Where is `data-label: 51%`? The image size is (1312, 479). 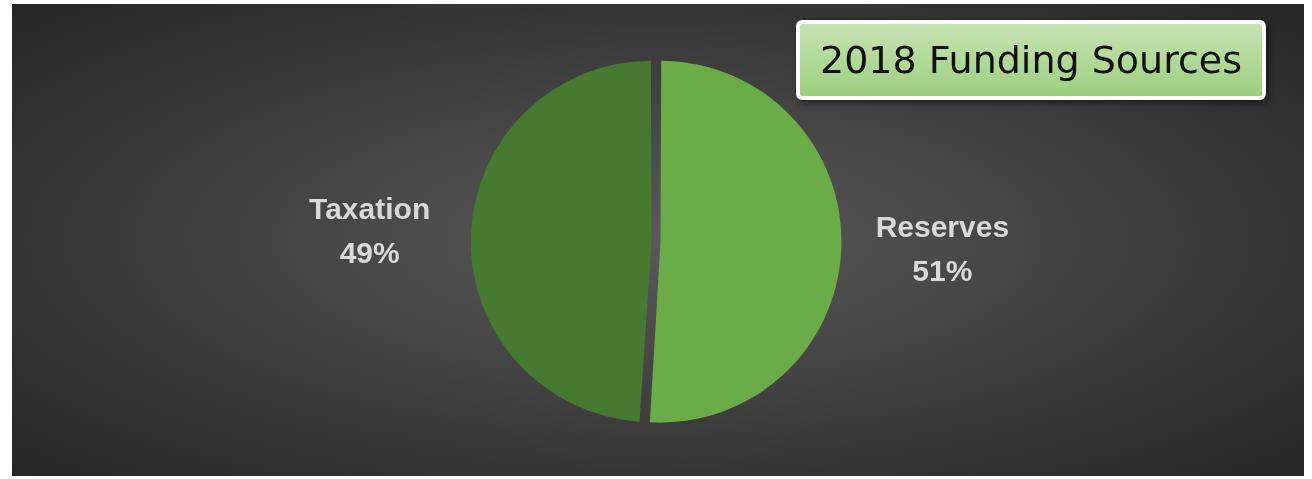 data-label: 51% is located at coordinates (942, 270).